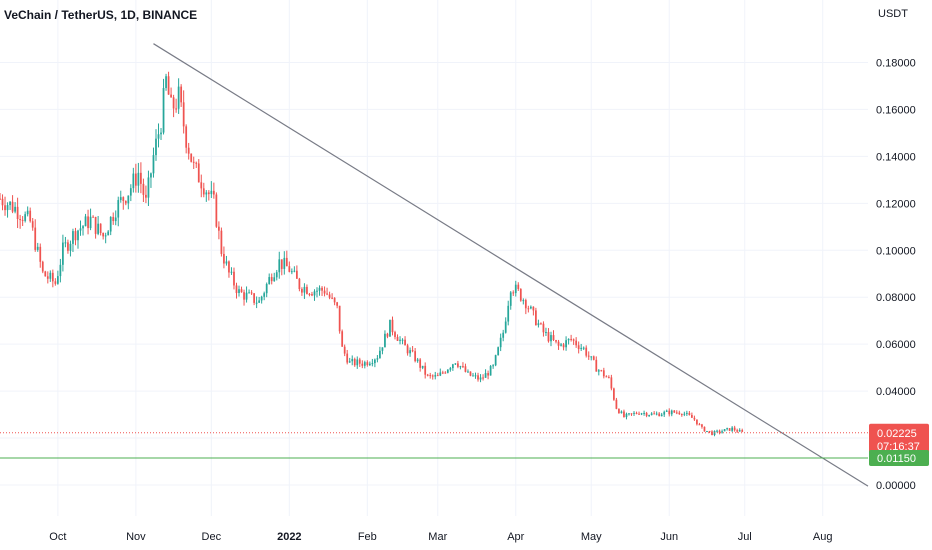 The width and height of the screenshot is (932, 550). I want to click on y-tick-label: 0.18000, so click(896, 63).